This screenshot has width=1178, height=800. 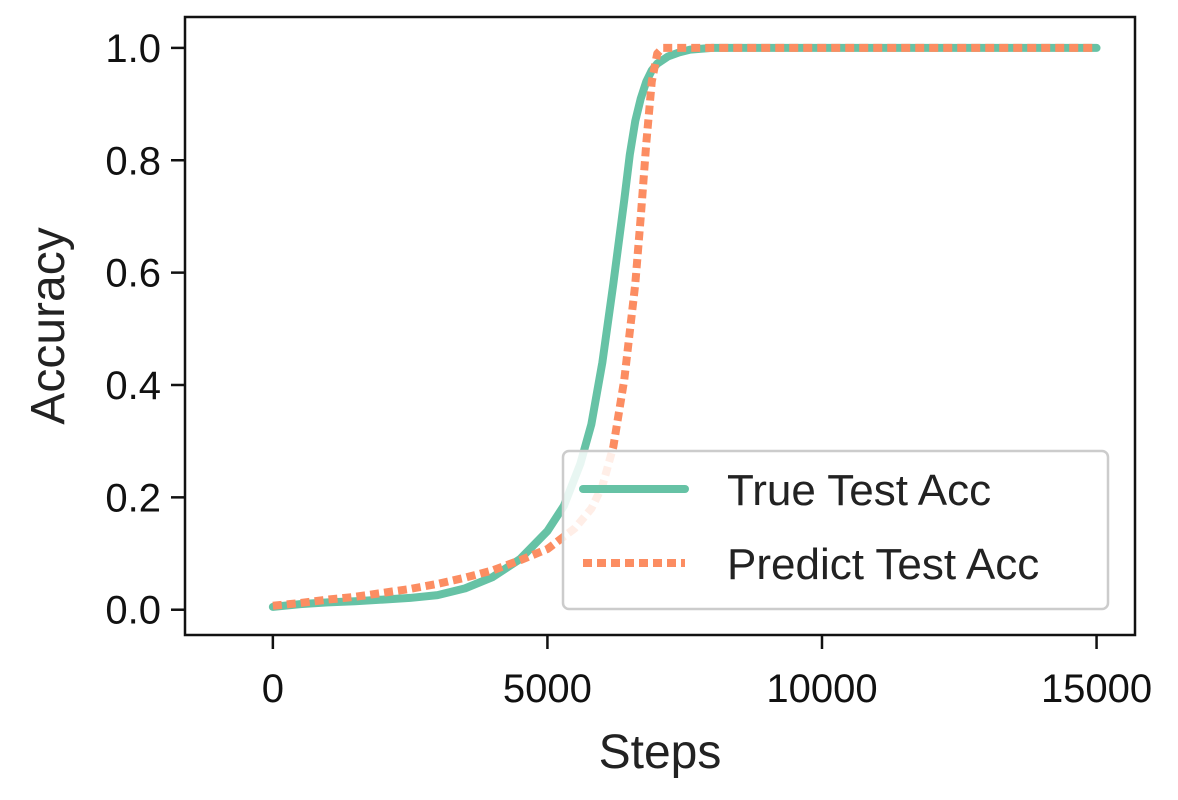 I want to click on y-axis-label: Accuracy, so click(x=48, y=325).